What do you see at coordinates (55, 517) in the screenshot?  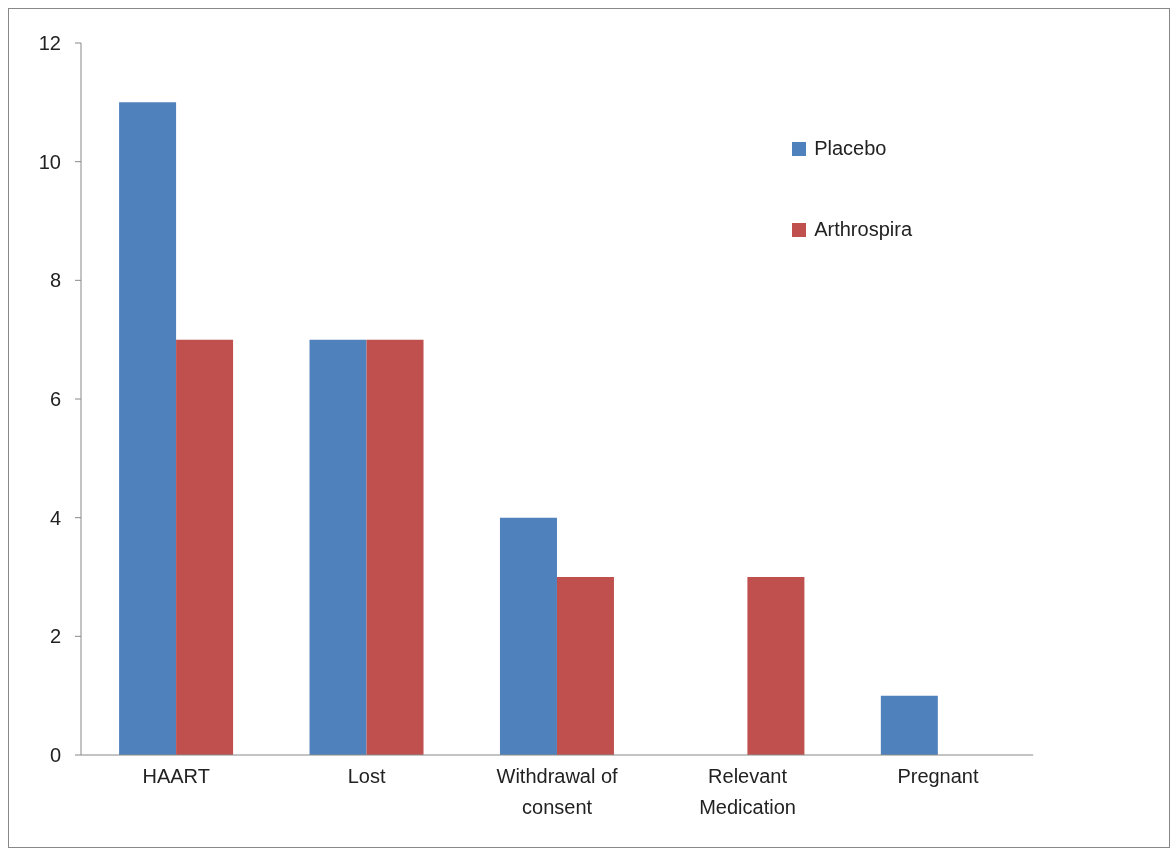 I see `y-tick-label: 4` at bounding box center [55, 517].